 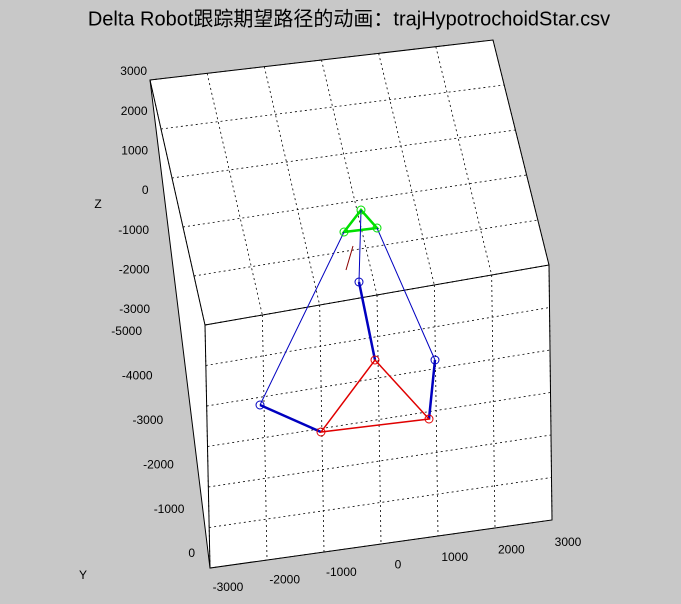 What do you see at coordinates (398, 565) in the screenshot?
I see `x-tick-label: 0` at bounding box center [398, 565].